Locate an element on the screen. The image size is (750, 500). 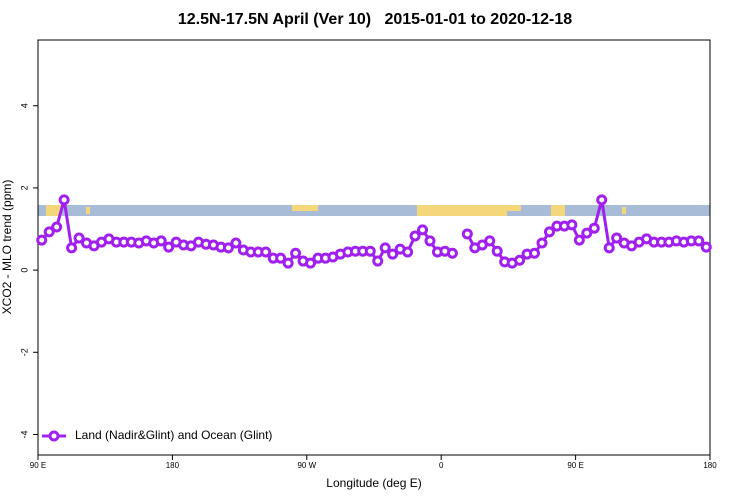
y-axis-label: XCO2 - MLO trend (ppm) is located at coordinates (7, 247).